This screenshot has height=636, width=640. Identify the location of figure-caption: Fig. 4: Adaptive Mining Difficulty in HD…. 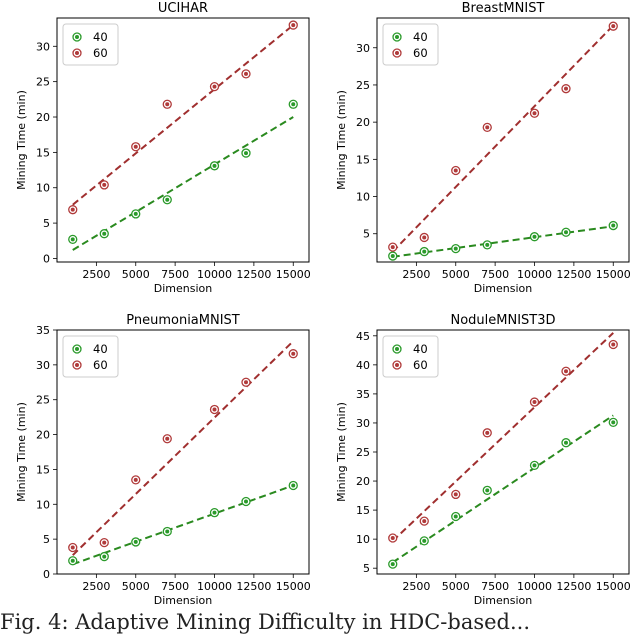
(265, 622).